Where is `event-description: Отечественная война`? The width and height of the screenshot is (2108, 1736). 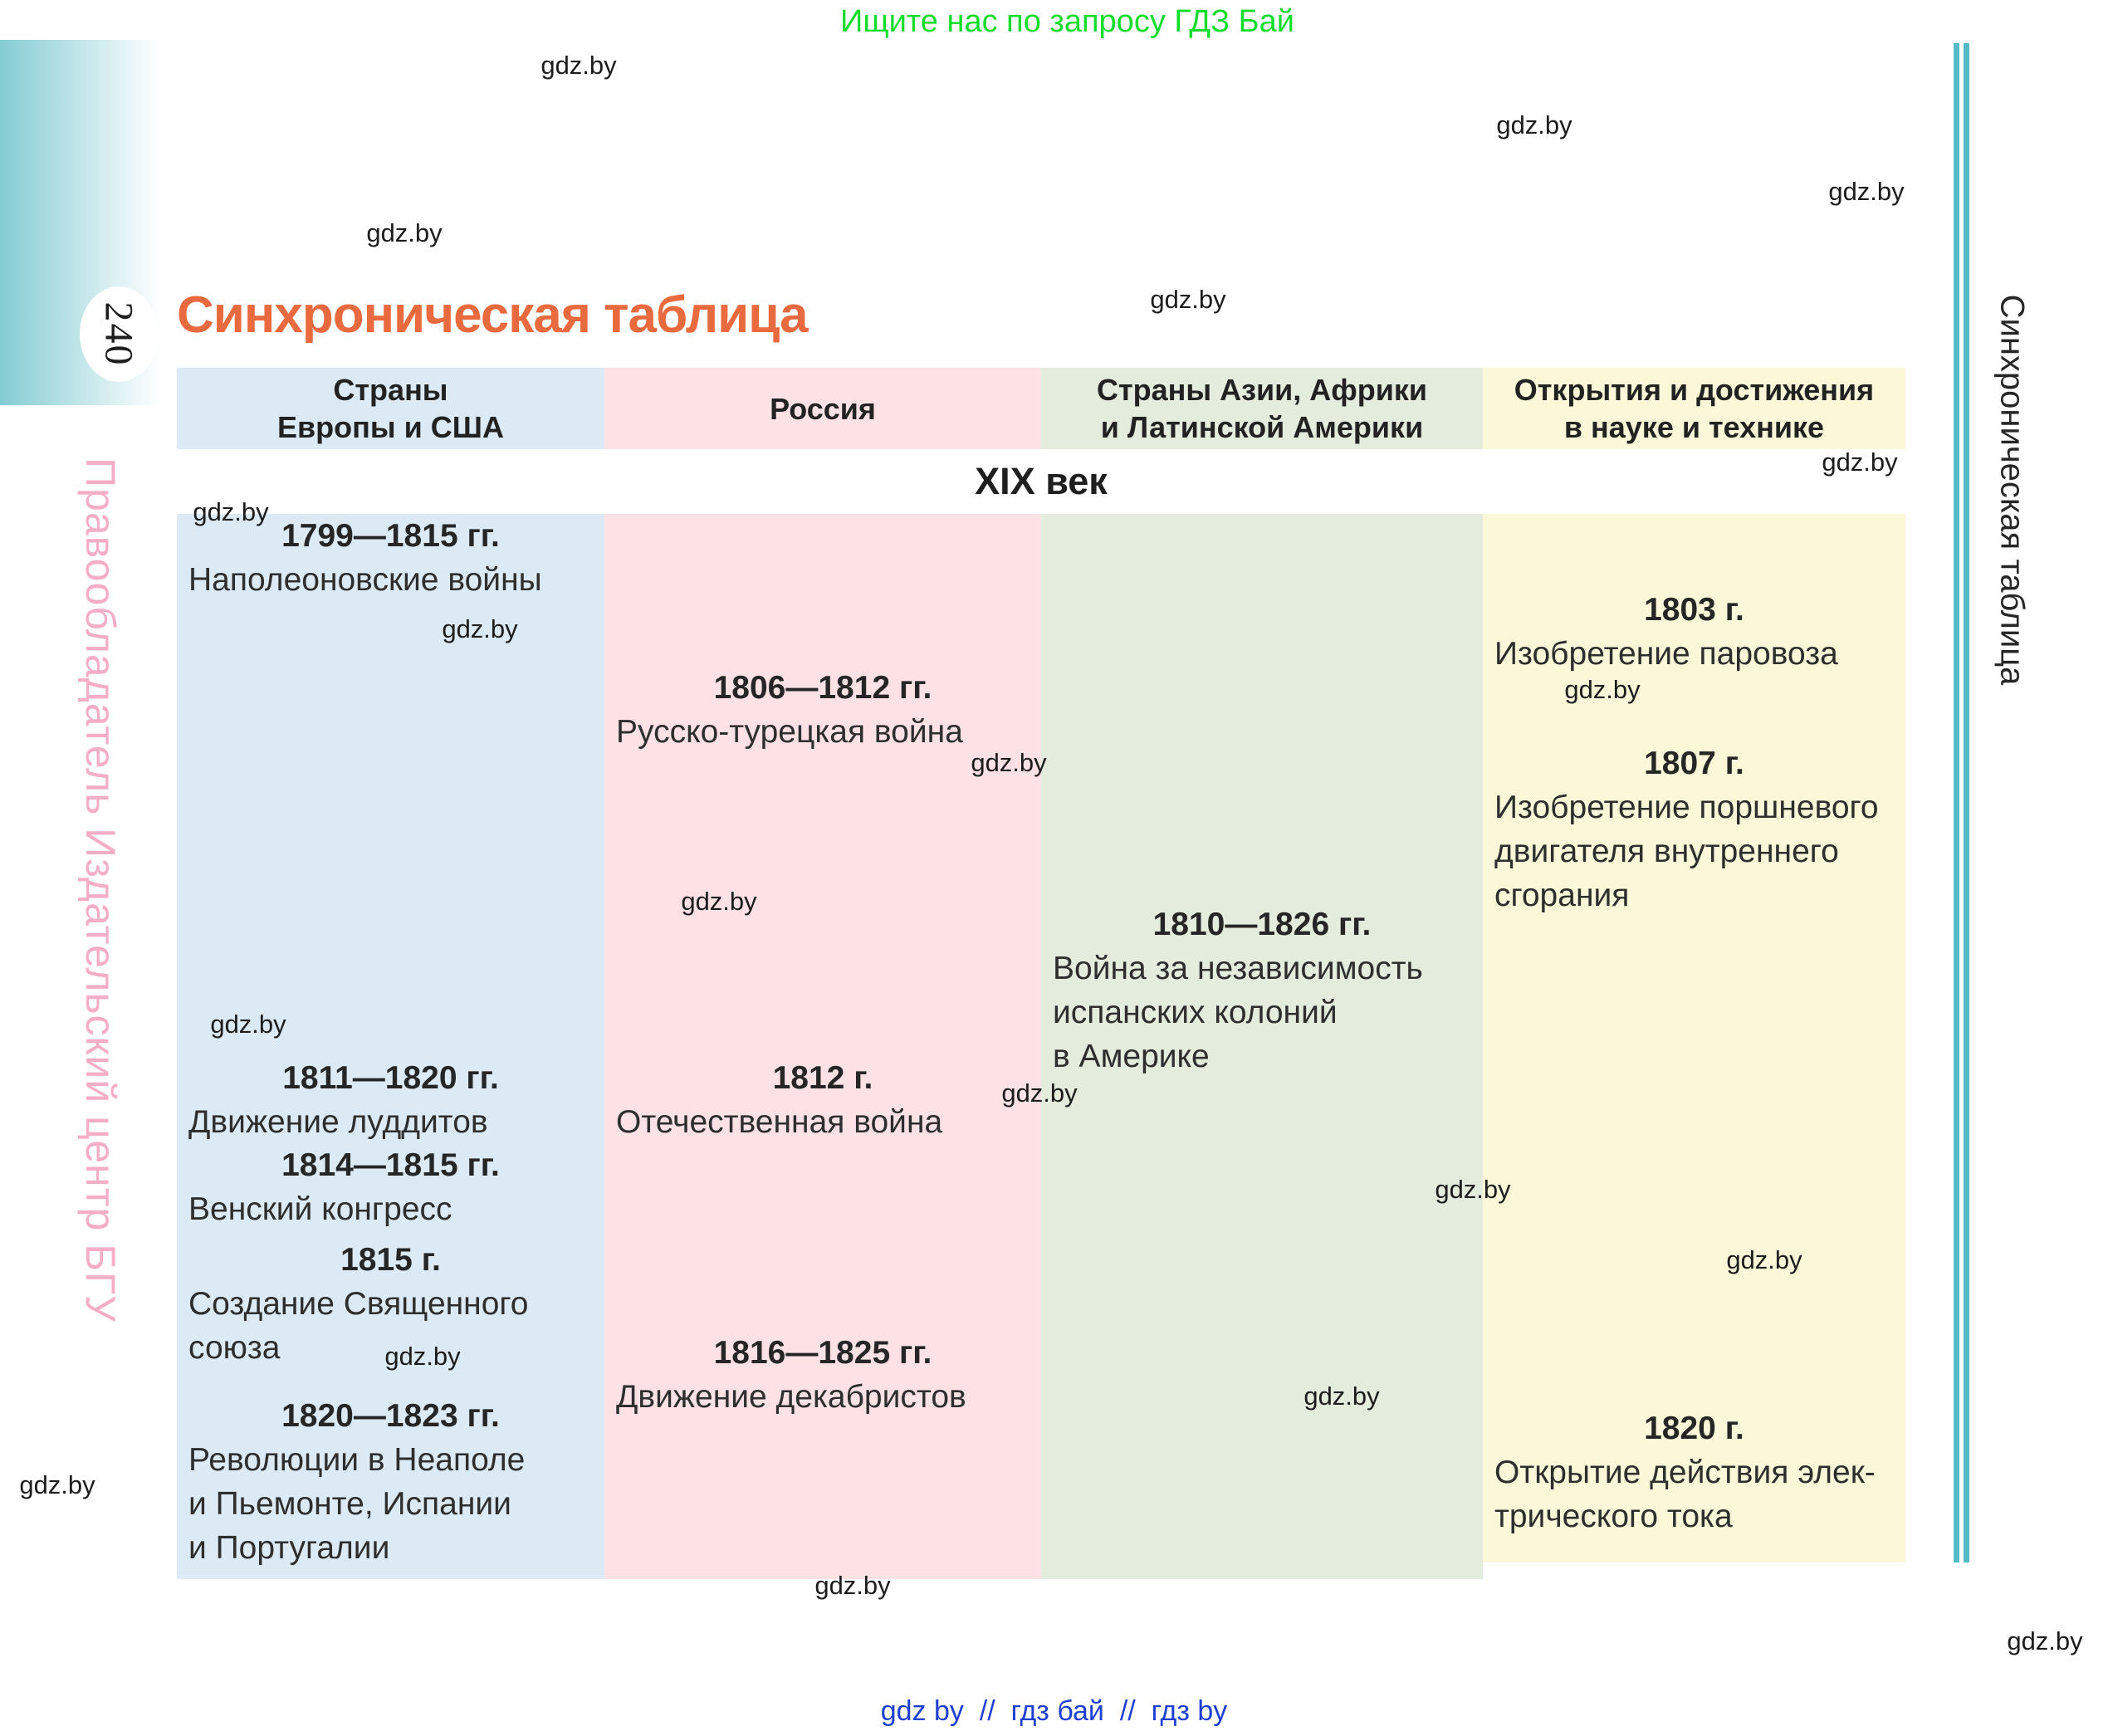
event-description: Отечественная война is located at coordinates (779, 1122).